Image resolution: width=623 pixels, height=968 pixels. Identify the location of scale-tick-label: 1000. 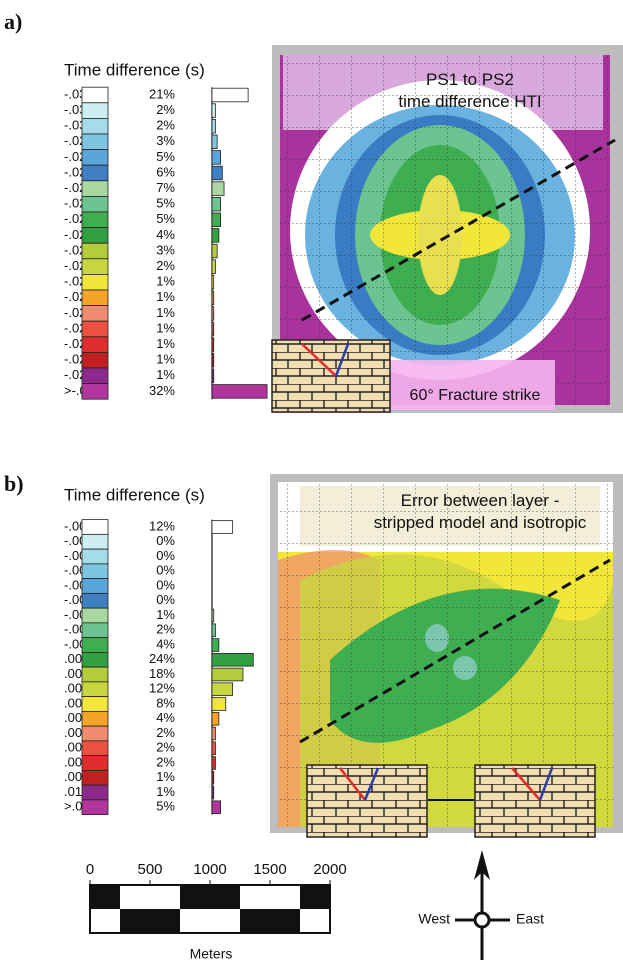
(209, 869).